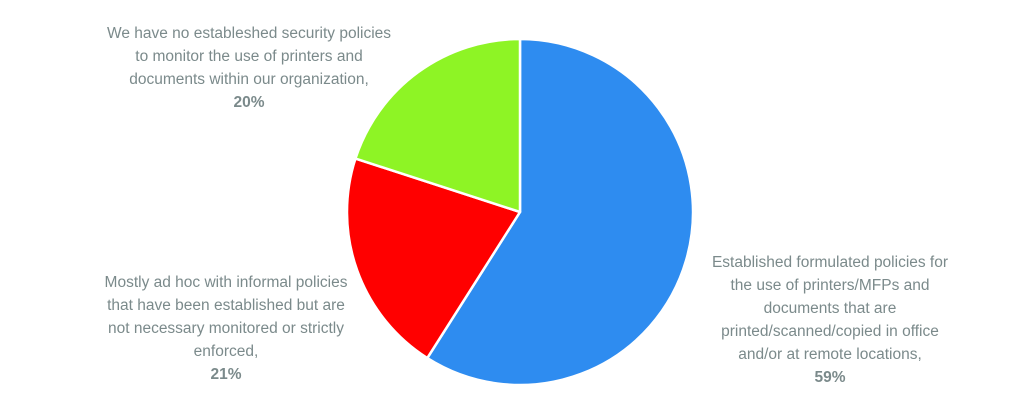  What do you see at coordinates (226, 374) in the screenshot?
I see `value-label: 21%` at bounding box center [226, 374].